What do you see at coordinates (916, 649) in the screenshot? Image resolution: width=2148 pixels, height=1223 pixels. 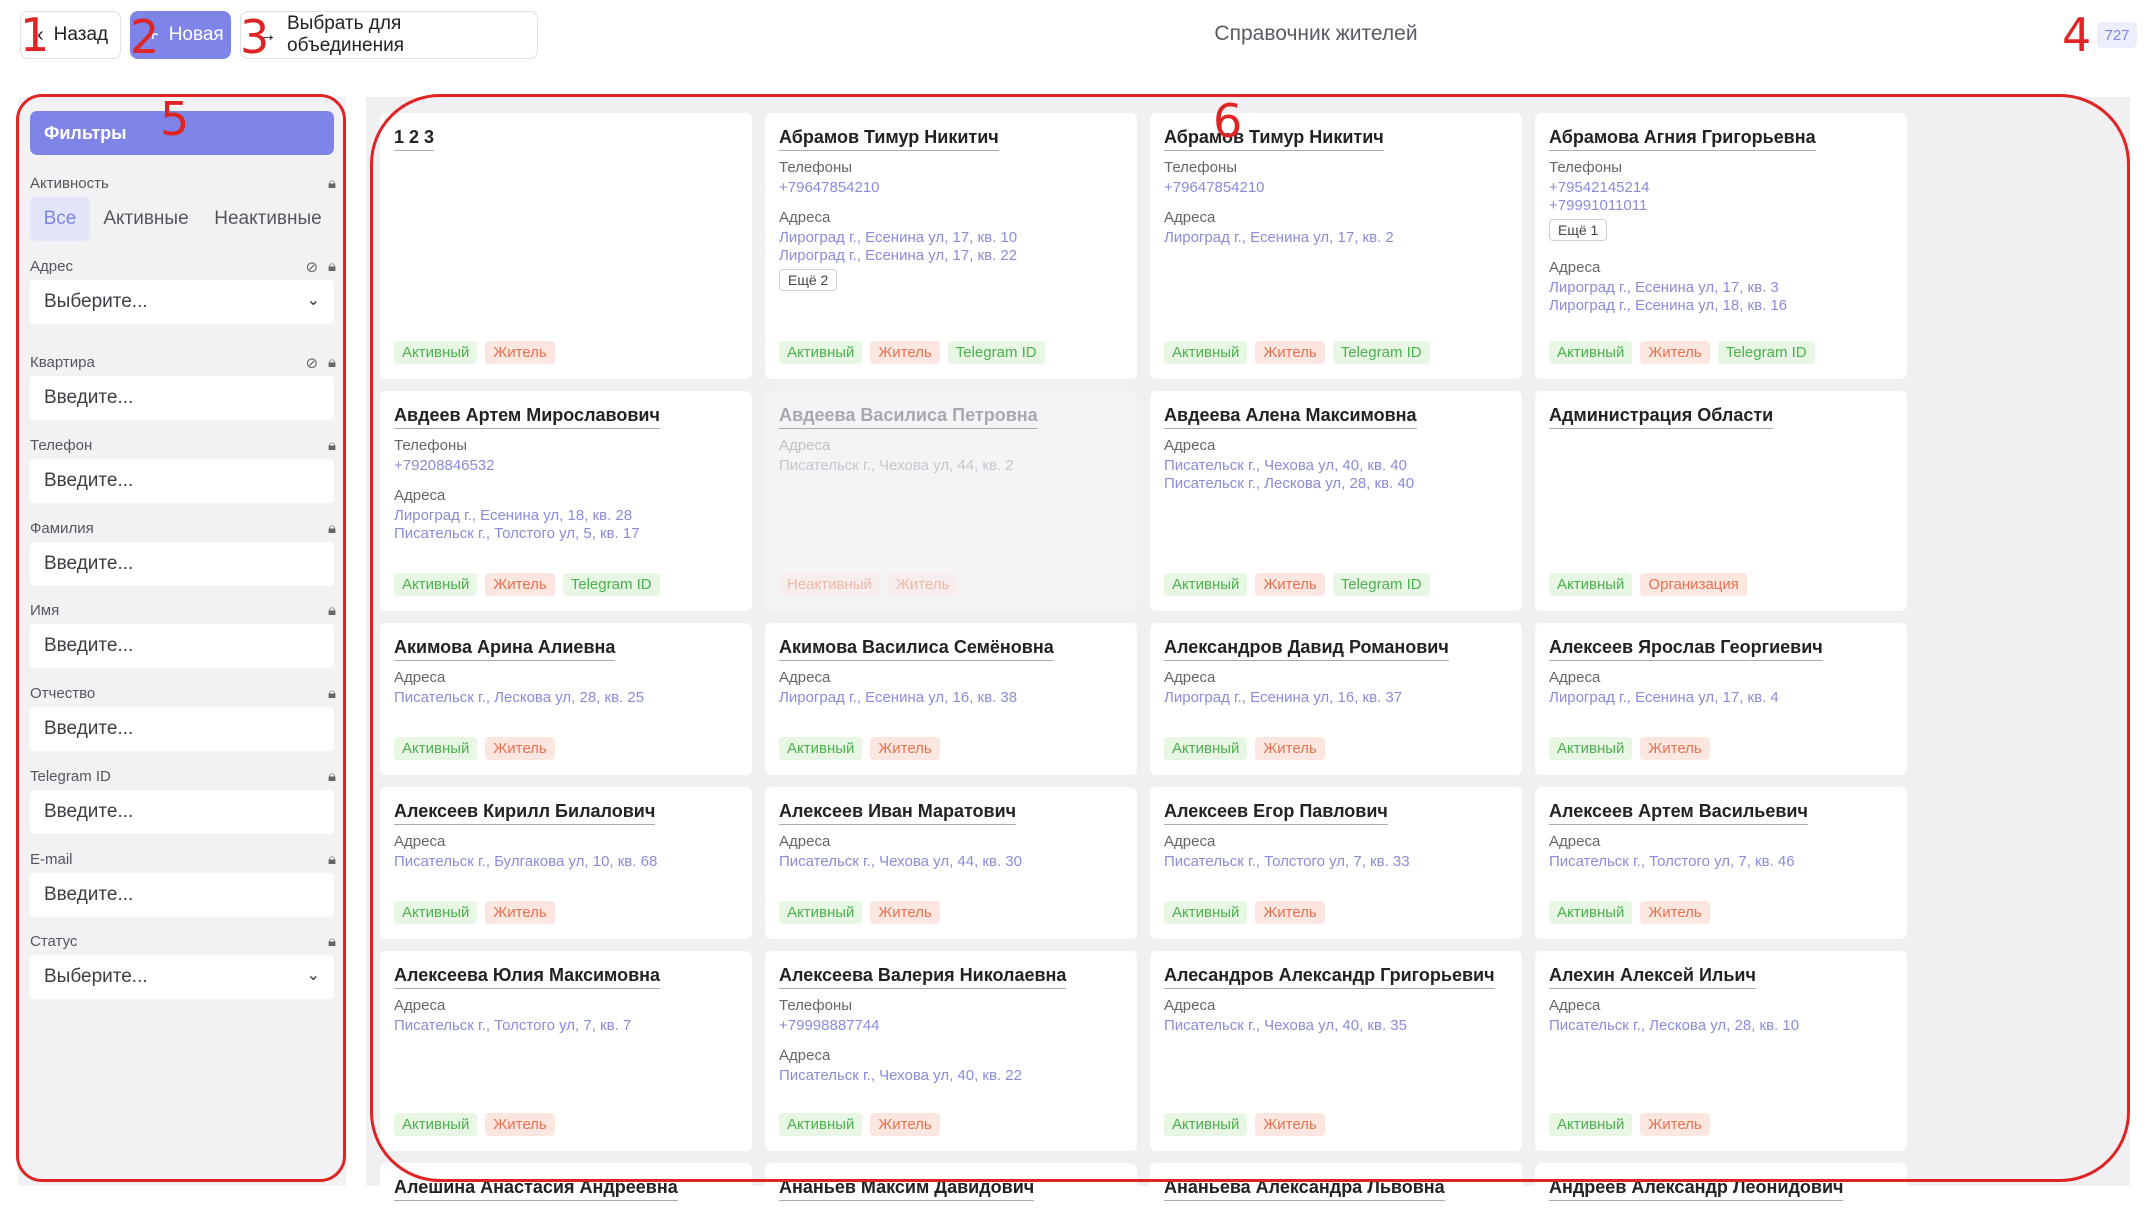 I see `resident-name: Акимова Василиса Семёновна` at bounding box center [916, 649].